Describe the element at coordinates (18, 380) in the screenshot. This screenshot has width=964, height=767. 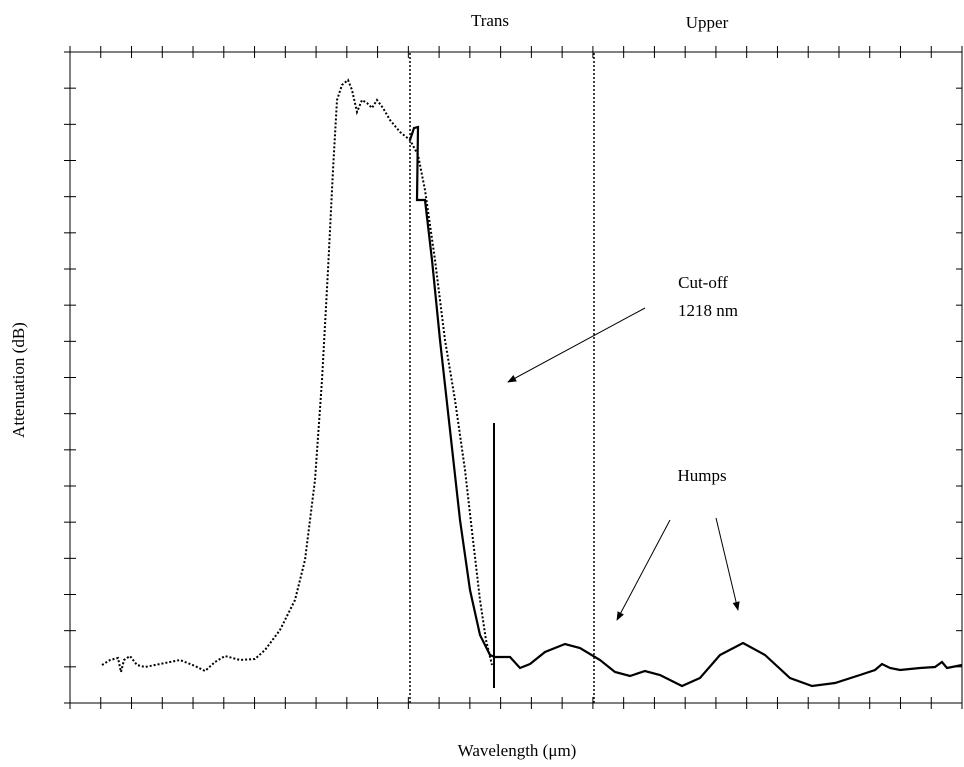
I see `y-axis-label: Attenuation (dB)` at that location.